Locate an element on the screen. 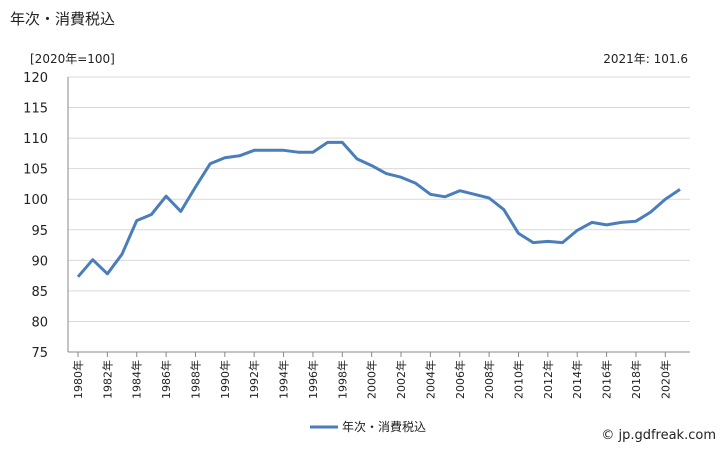 This screenshot has height=450, width=728. y-tick-label: 80 is located at coordinates (39, 322).